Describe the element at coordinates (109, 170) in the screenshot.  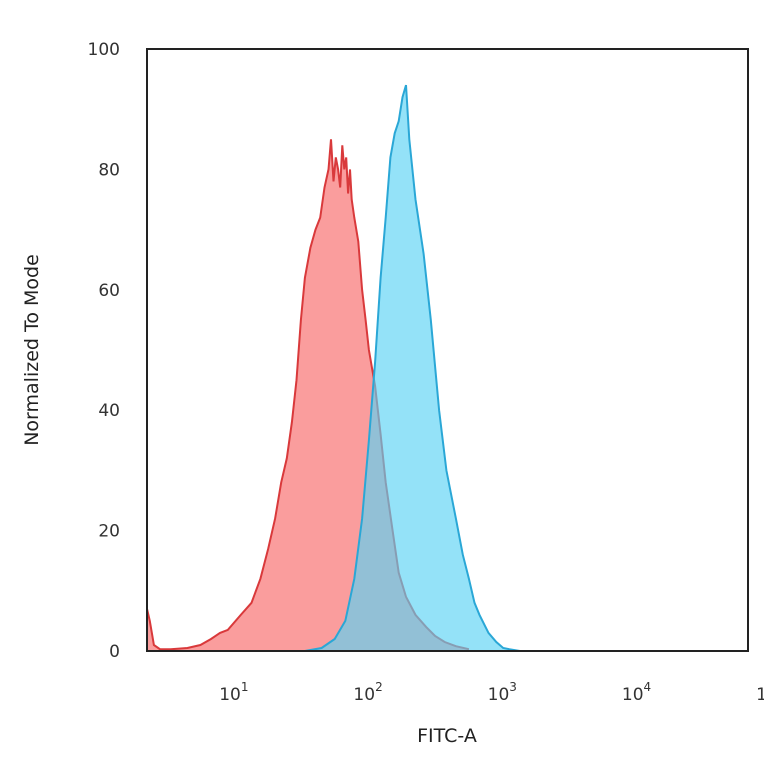
I see `y-tick-label: 80` at that location.